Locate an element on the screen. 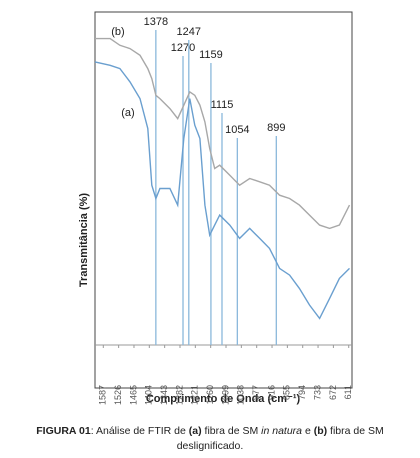  x-tick-label: 1343 is located at coordinates (164, 395).